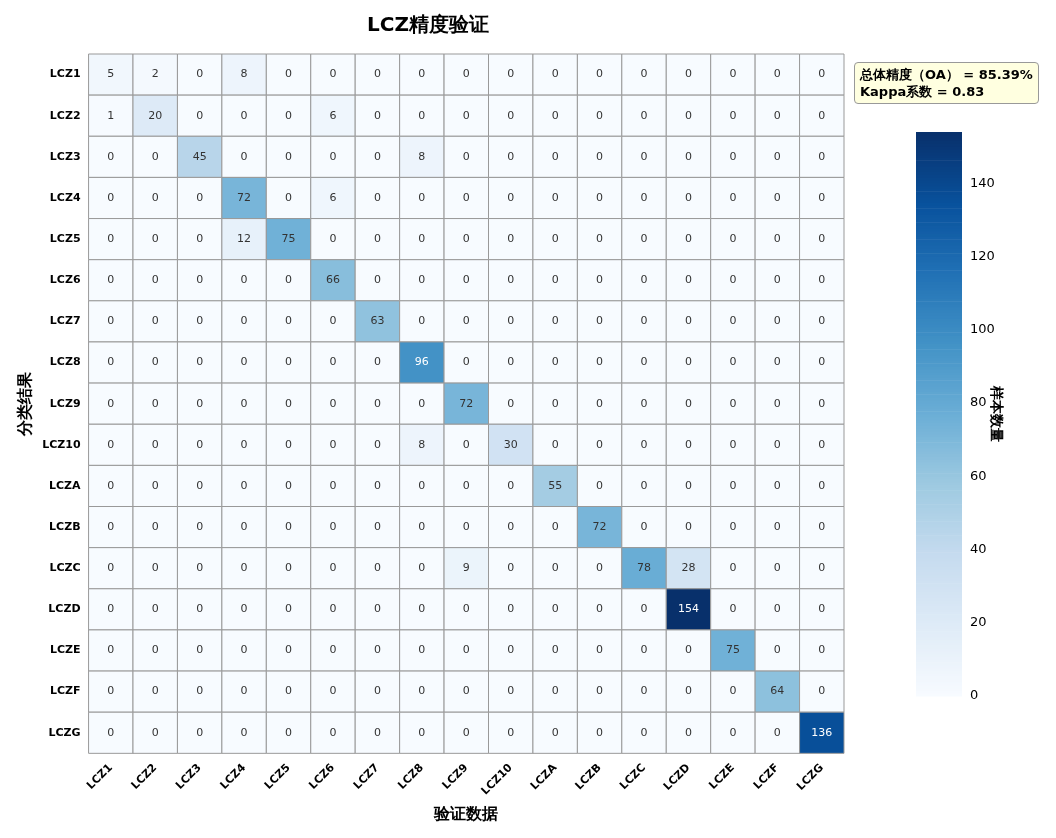 The image size is (1056, 838). What do you see at coordinates (65, 485) in the screenshot?
I see `y-tick-label: LCZA` at bounding box center [65, 485].